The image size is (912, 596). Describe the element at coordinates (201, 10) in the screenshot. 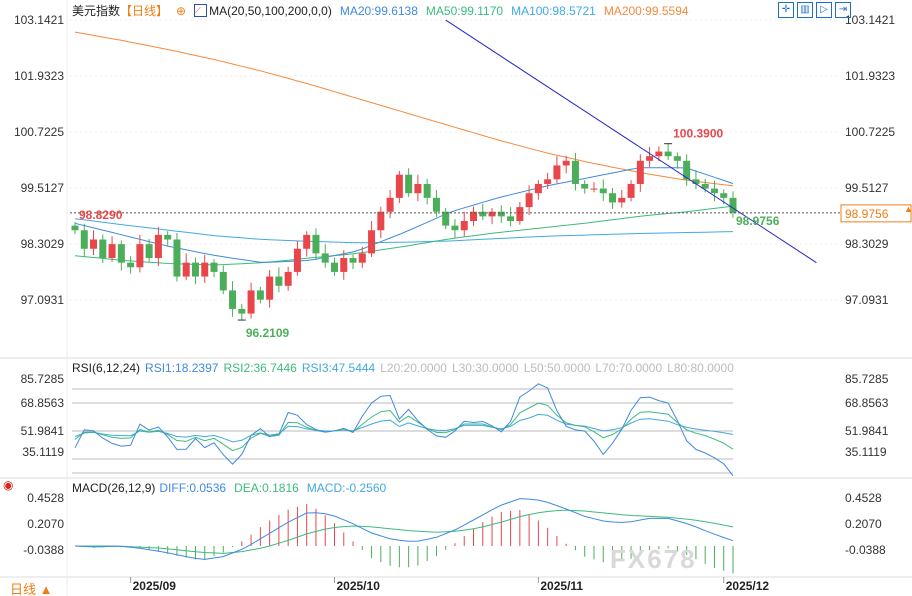

I see `ma-settings-icon: ⟋` at that location.